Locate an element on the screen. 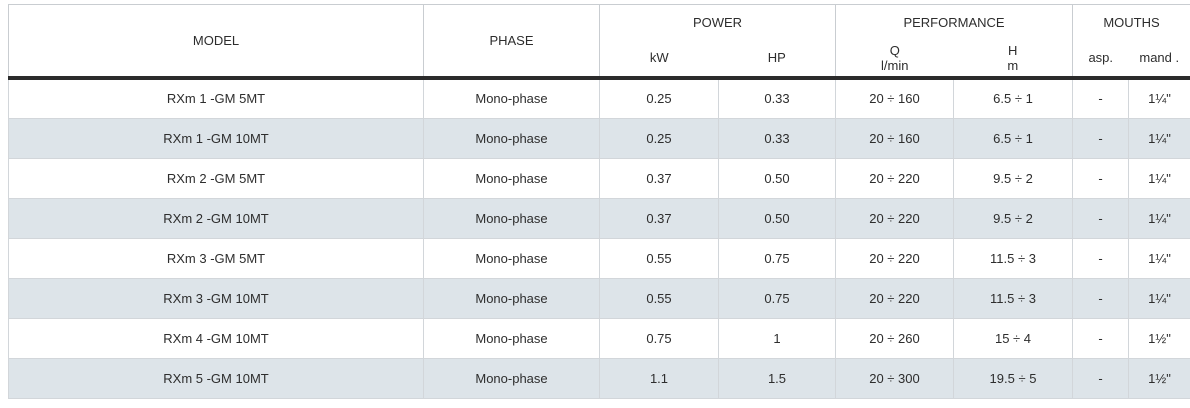  header-performance: PERFORMANCE is located at coordinates (954, 21).